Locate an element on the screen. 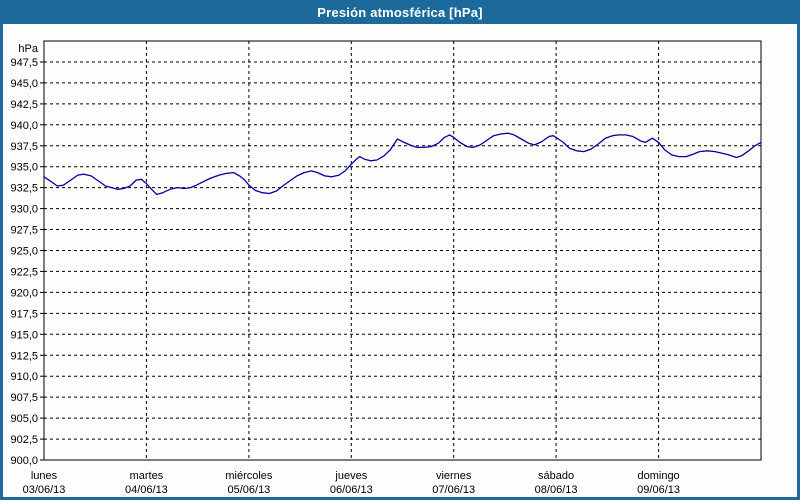 The image size is (800, 500). y-tick-label: 917,5 is located at coordinates (24, 314).